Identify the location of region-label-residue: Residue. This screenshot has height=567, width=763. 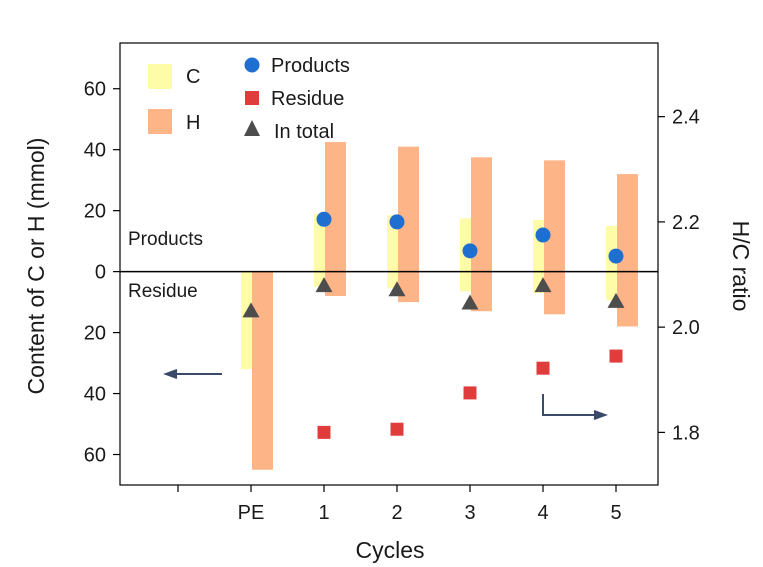
(163, 291).